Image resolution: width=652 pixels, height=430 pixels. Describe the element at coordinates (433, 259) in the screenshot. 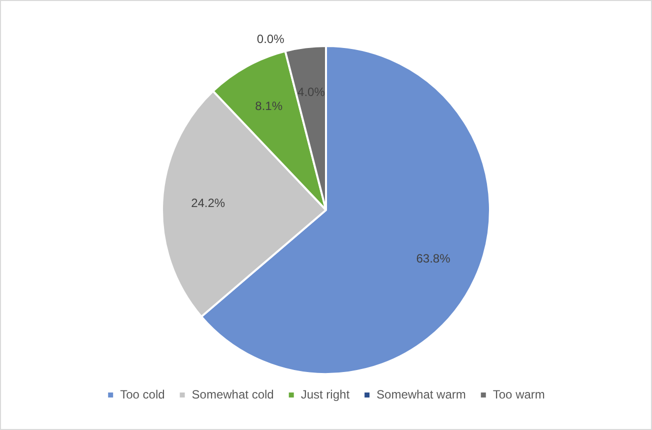

I see `data-label: 63.8%` at that location.